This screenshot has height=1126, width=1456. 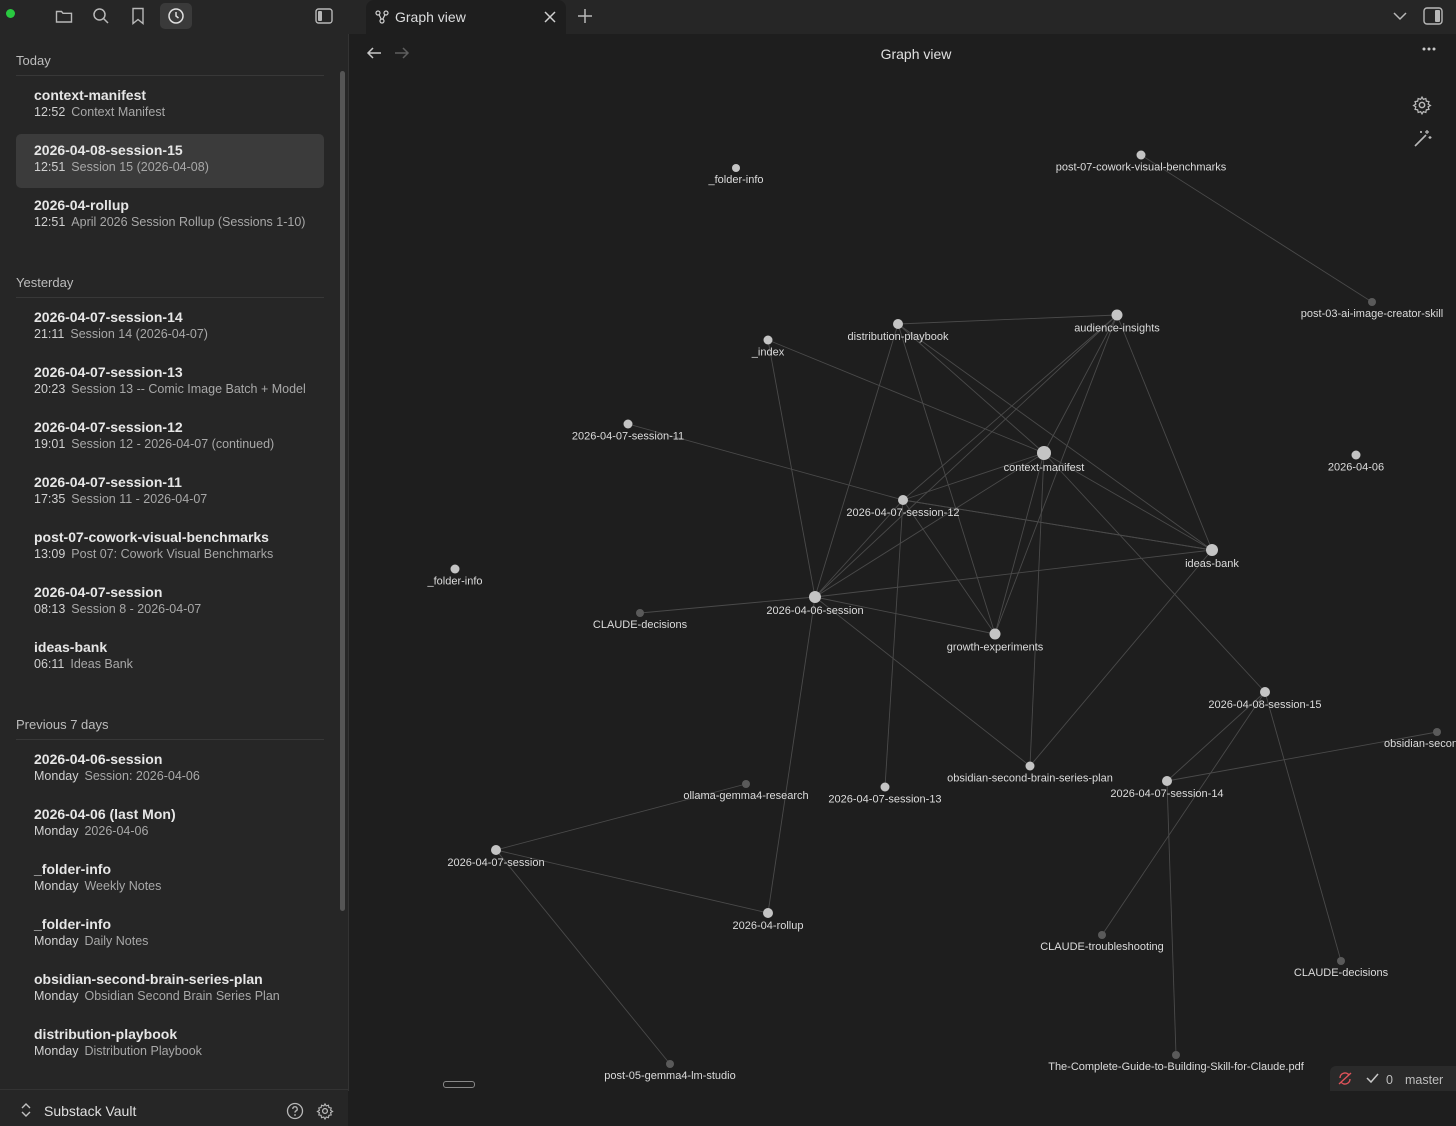 What do you see at coordinates (1429, 49) in the screenshot?
I see `more-options-icon` at bounding box center [1429, 49].